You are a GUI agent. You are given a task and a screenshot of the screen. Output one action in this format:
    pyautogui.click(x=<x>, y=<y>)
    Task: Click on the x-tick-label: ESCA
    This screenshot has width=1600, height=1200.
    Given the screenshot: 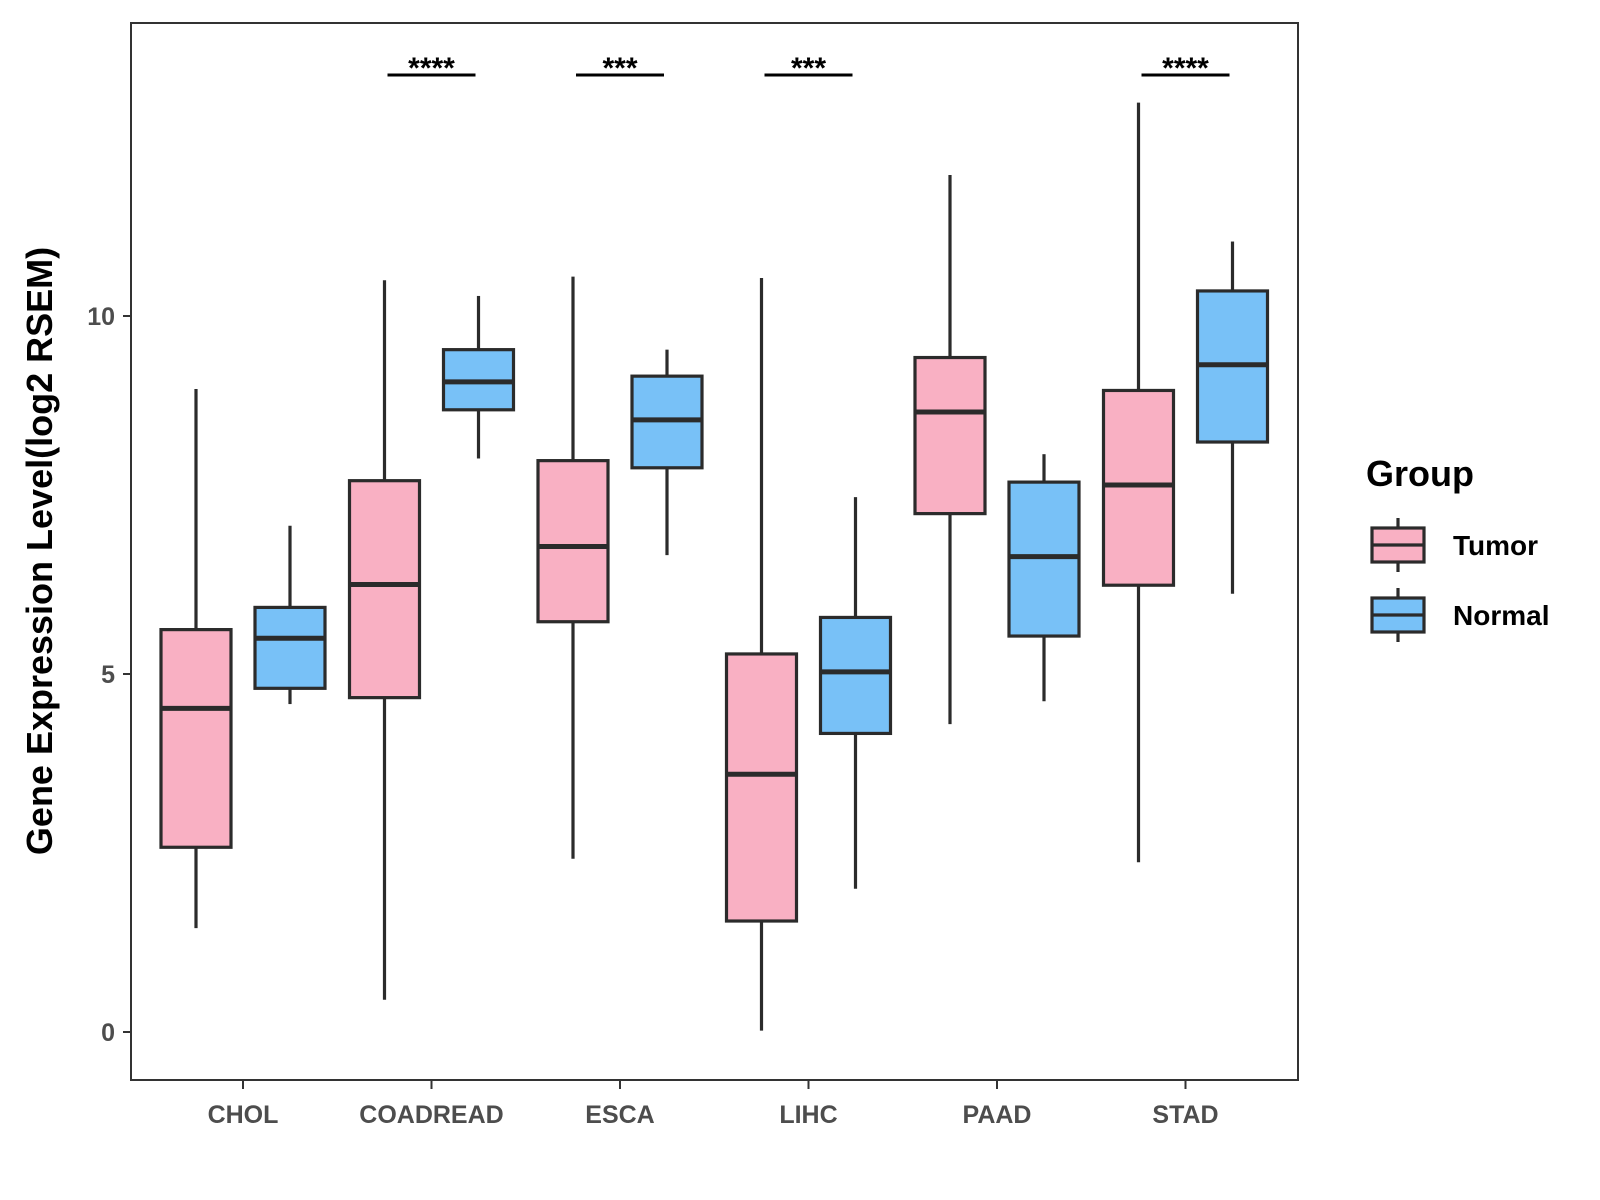 What is the action you would take?
    pyautogui.click(x=619, y=1115)
    